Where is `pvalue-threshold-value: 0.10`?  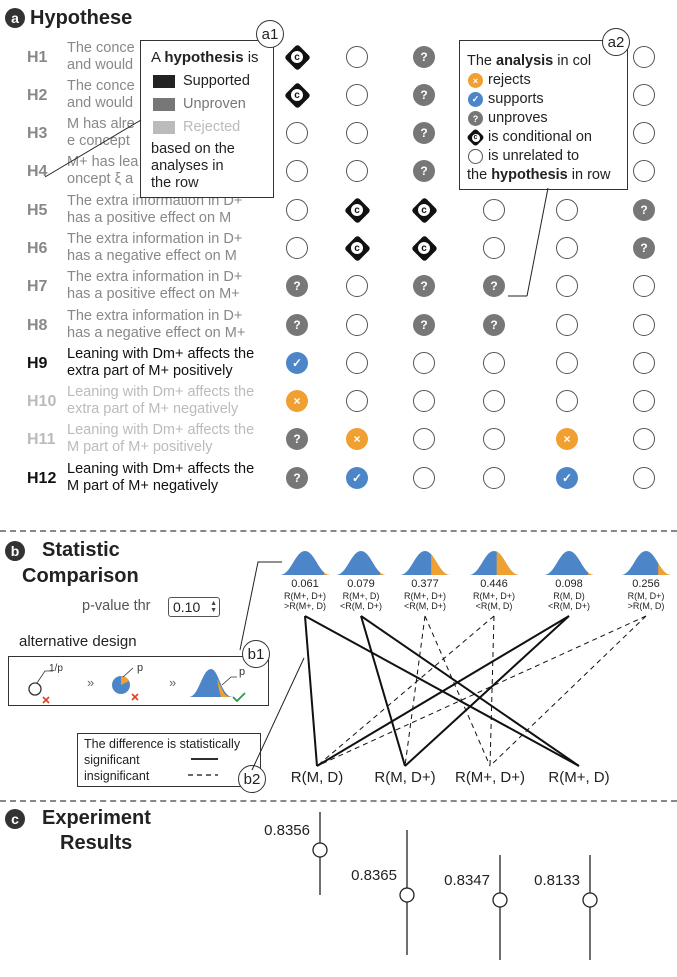 pvalue-threshold-value: 0.10 is located at coordinates (187, 607).